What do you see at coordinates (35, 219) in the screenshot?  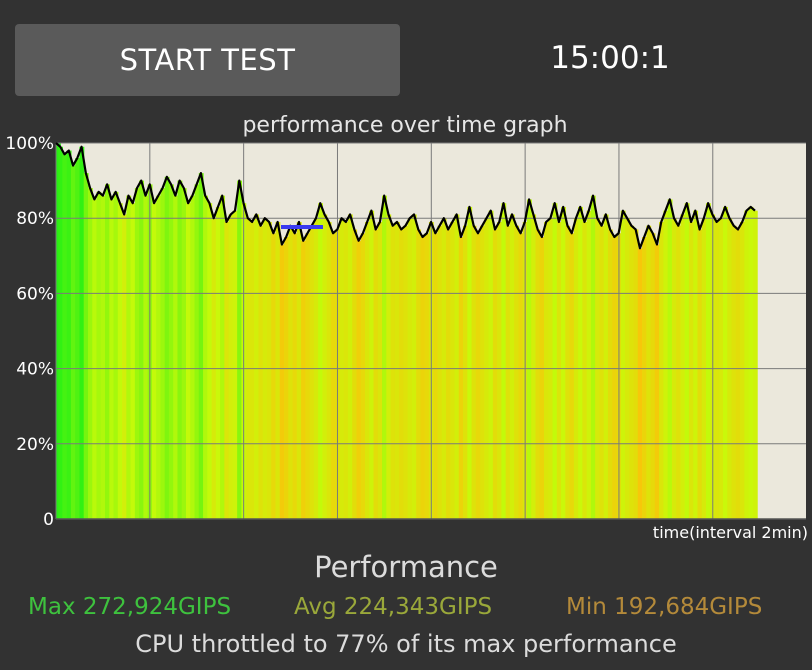 I see `y-tick-label: 80%` at bounding box center [35, 219].